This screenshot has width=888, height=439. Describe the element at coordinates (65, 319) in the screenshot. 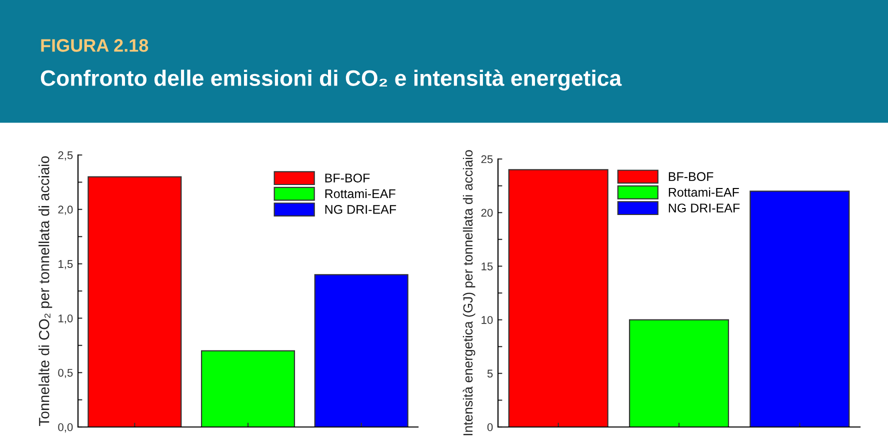

I see `y-tick-label: 1,0` at that location.